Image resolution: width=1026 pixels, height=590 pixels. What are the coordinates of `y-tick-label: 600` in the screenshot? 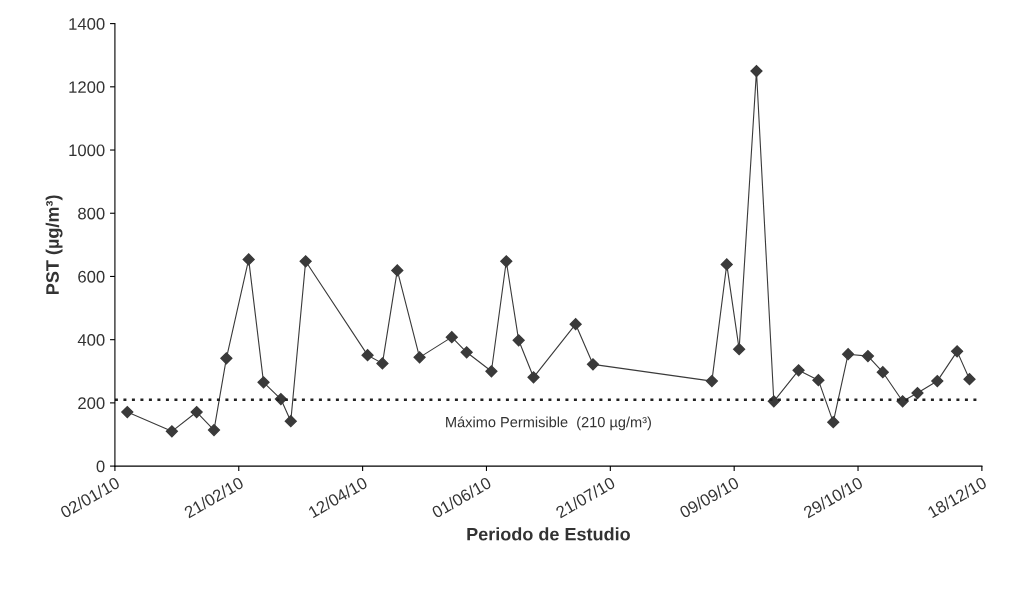 It's located at (91, 276).